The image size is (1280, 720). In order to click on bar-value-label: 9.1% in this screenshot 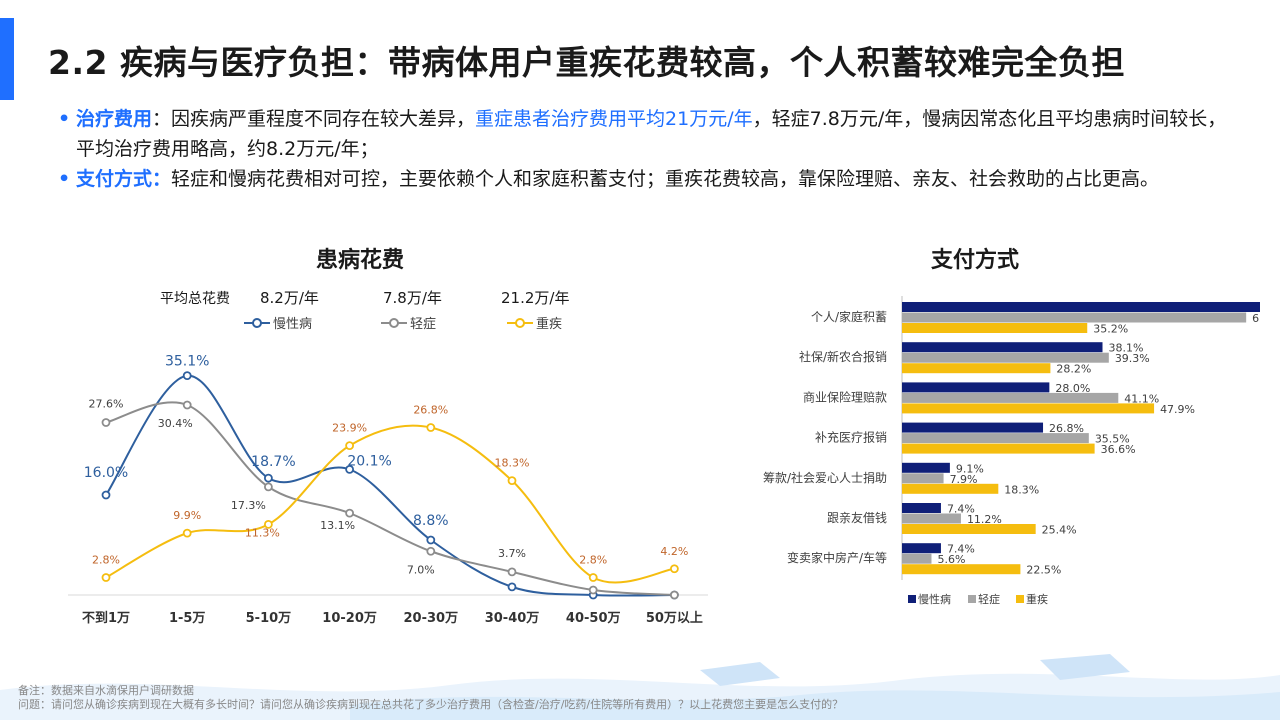, I will do `click(970, 468)`.